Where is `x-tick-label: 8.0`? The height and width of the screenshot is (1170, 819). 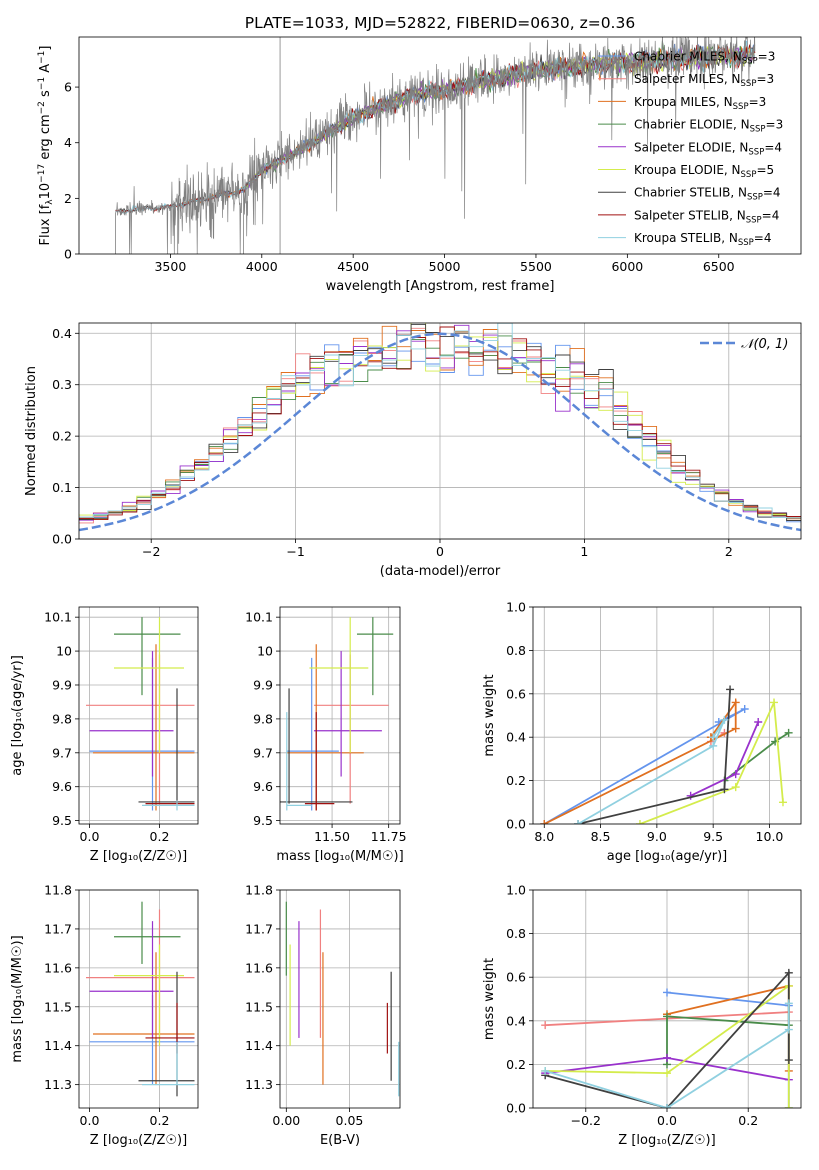
x-tick-label: 8.0 is located at coordinates (544, 836).